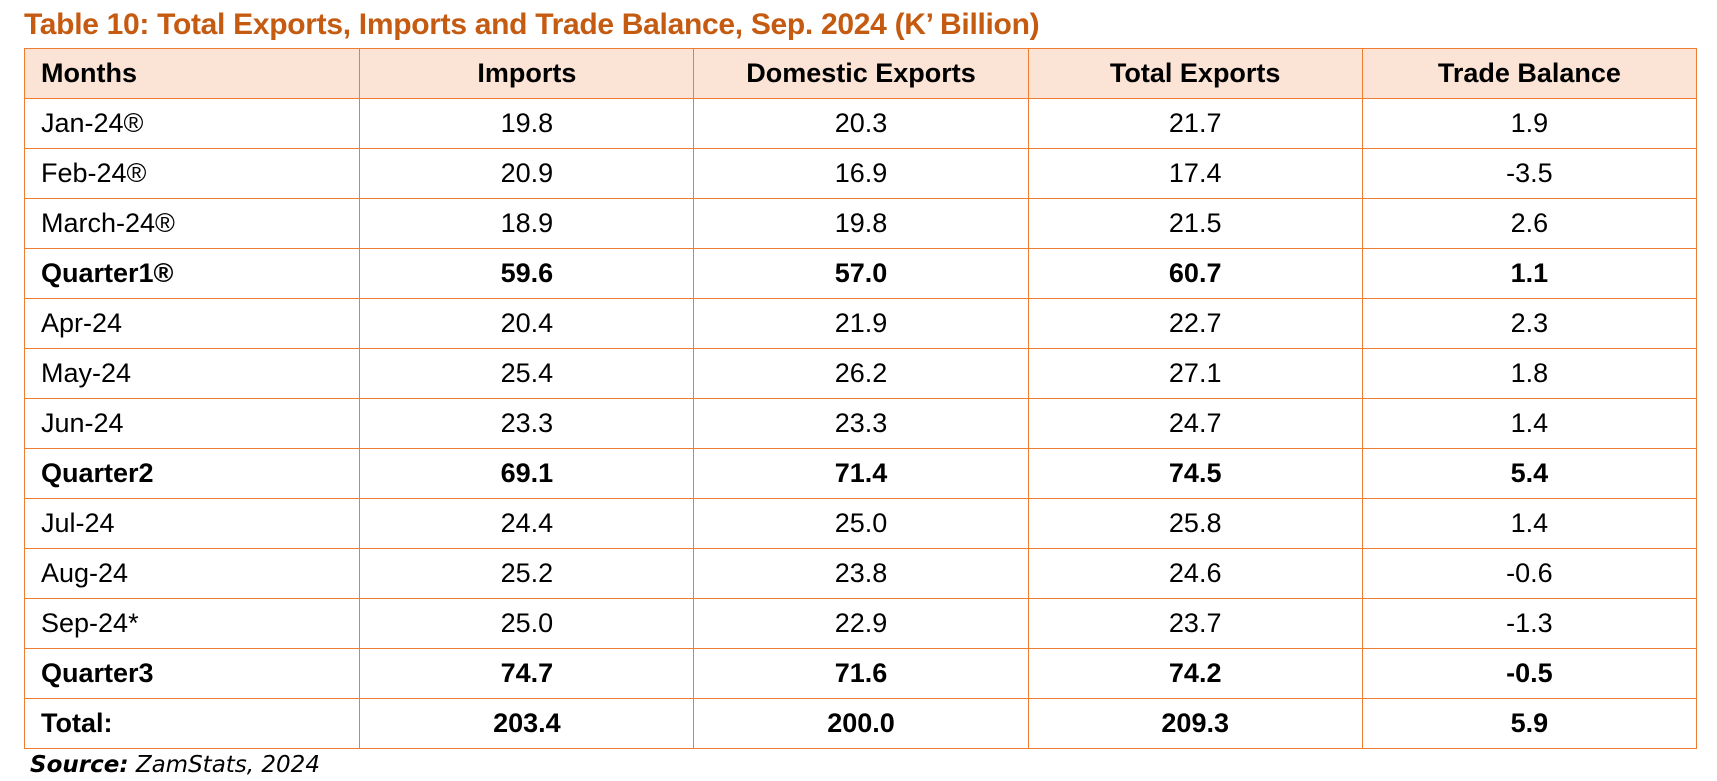 The image size is (1717, 781). I want to click on cell-trade-balance: -3.5, so click(1529, 173).